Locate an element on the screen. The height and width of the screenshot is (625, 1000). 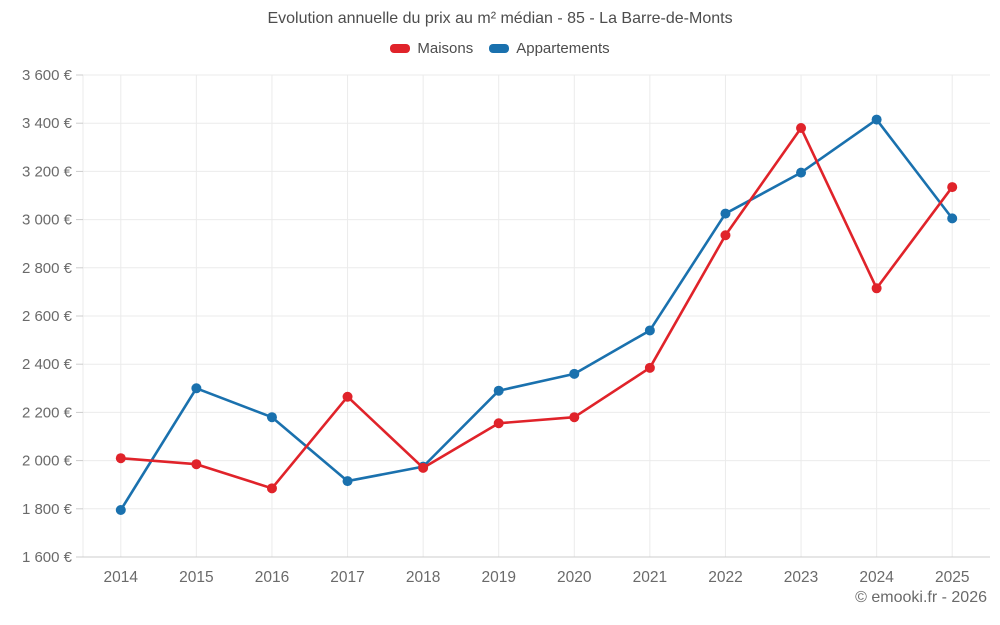
y-axis-label: 1 800 € is located at coordinates (47, 509).